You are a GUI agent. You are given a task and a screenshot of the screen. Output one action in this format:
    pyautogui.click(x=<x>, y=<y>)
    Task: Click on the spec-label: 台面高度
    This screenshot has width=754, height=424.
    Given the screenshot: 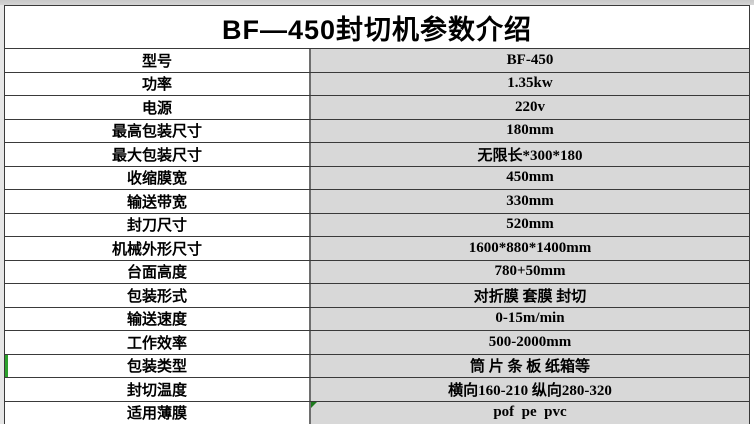 What is the action you would take?
    pyautogui.click(x=156, y=273)
    